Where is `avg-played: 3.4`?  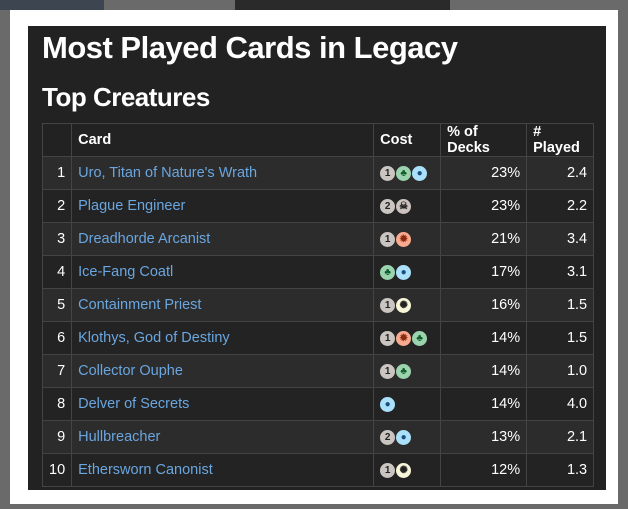
avg-played: 3.4 is located at coordinates (560, 239).